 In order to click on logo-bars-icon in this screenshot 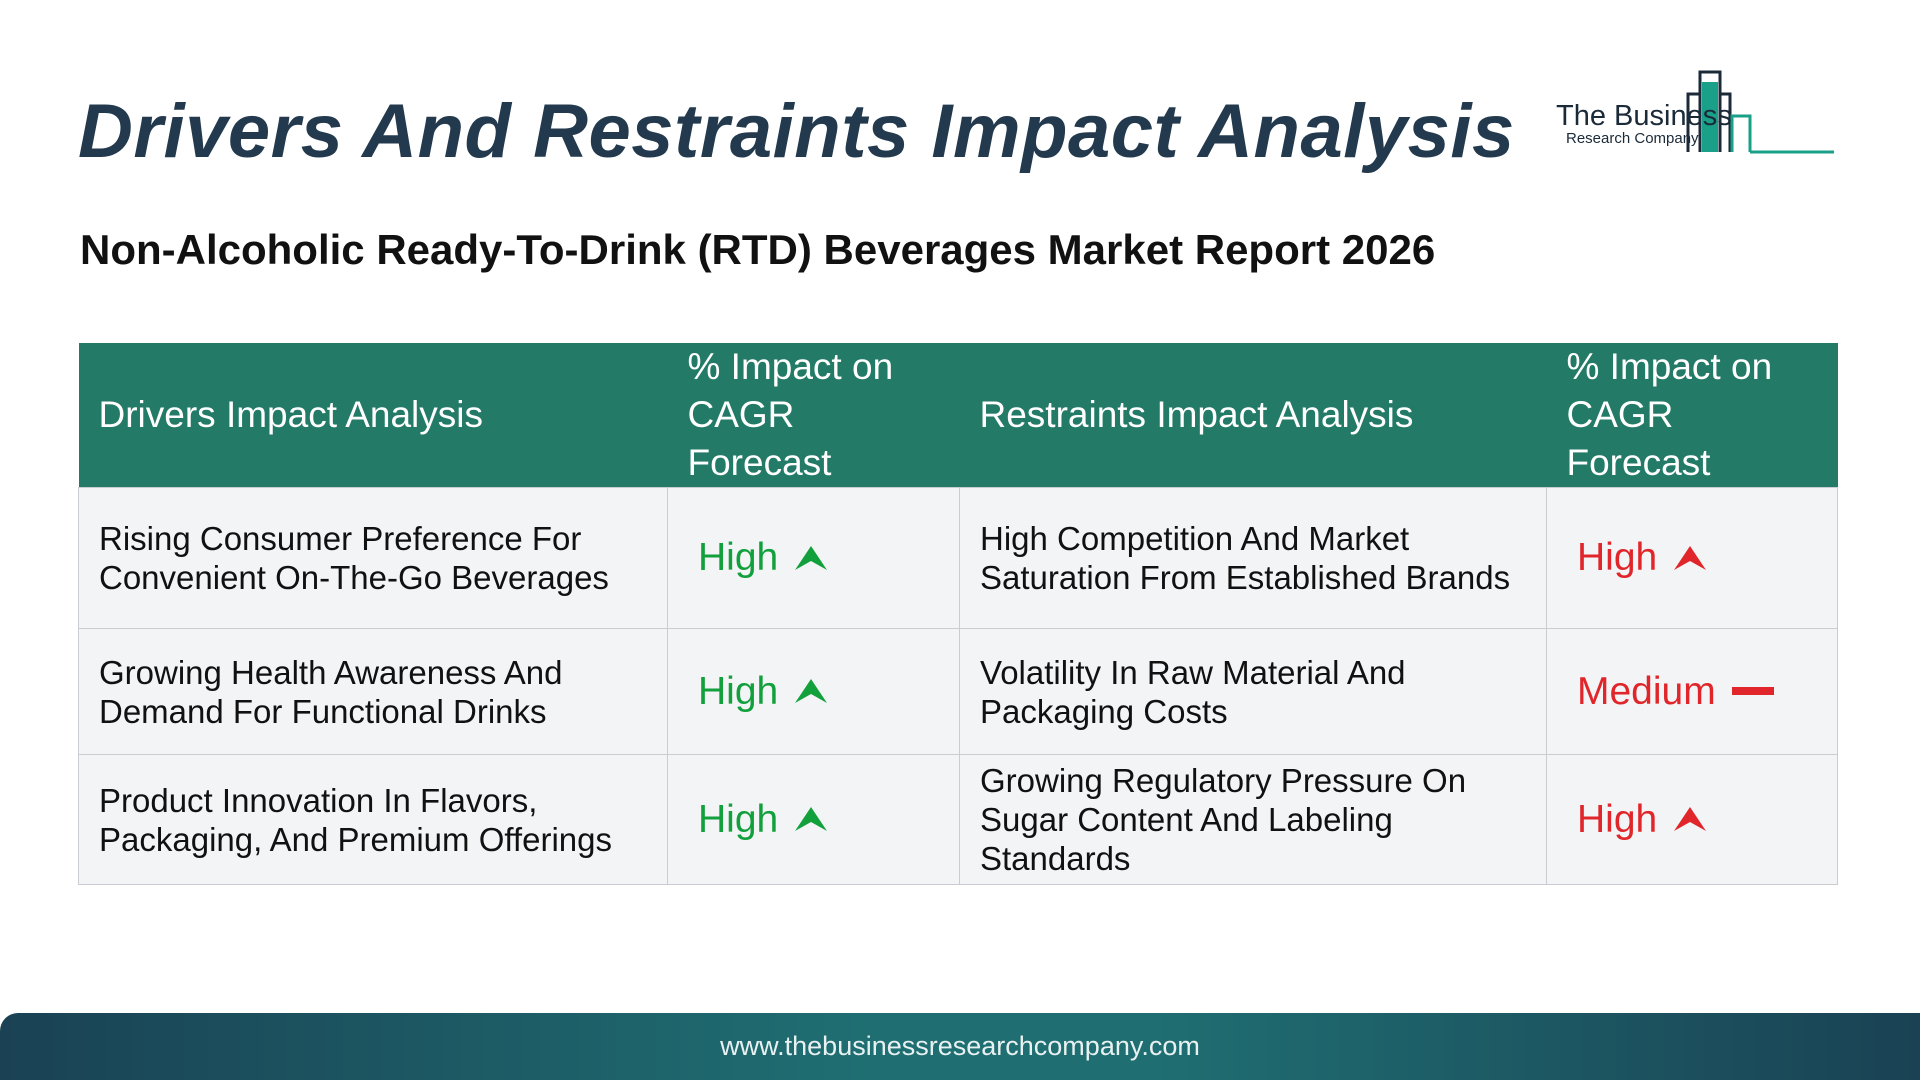, I will do `click(1760, 112)`.